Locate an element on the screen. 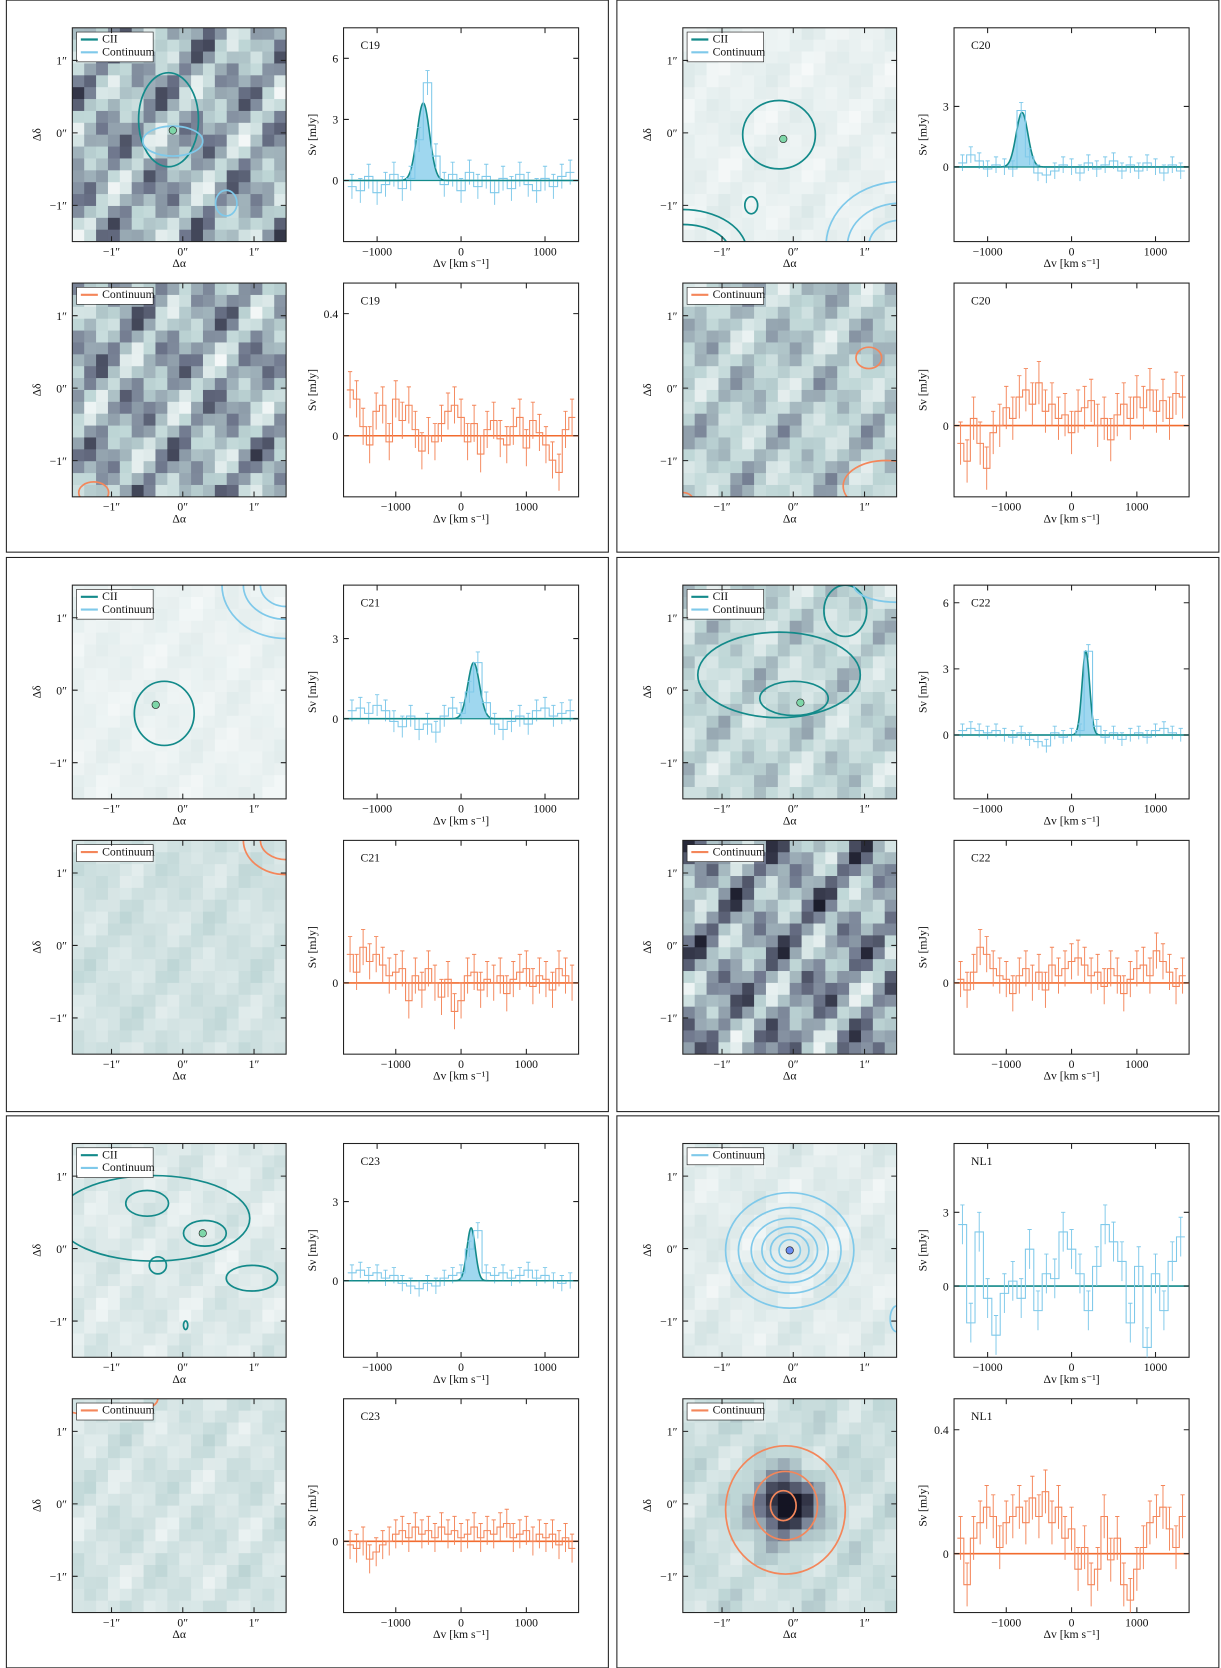 The image size is (1221, 1668). panel-title: C21 is located at coordinates (371, 858).